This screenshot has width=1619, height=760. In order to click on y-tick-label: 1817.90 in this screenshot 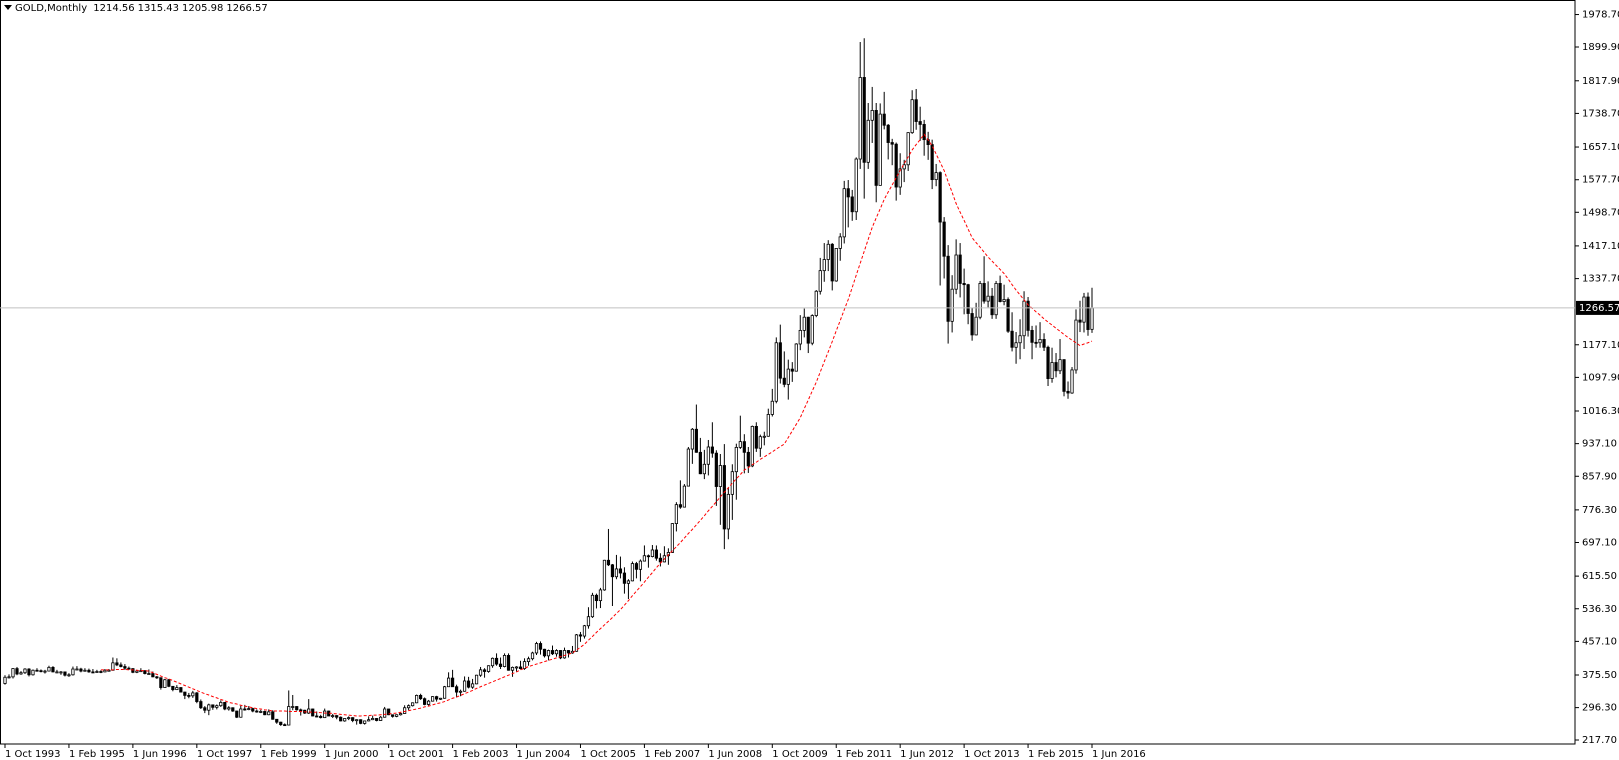, I will do `click(1600, 81)`.